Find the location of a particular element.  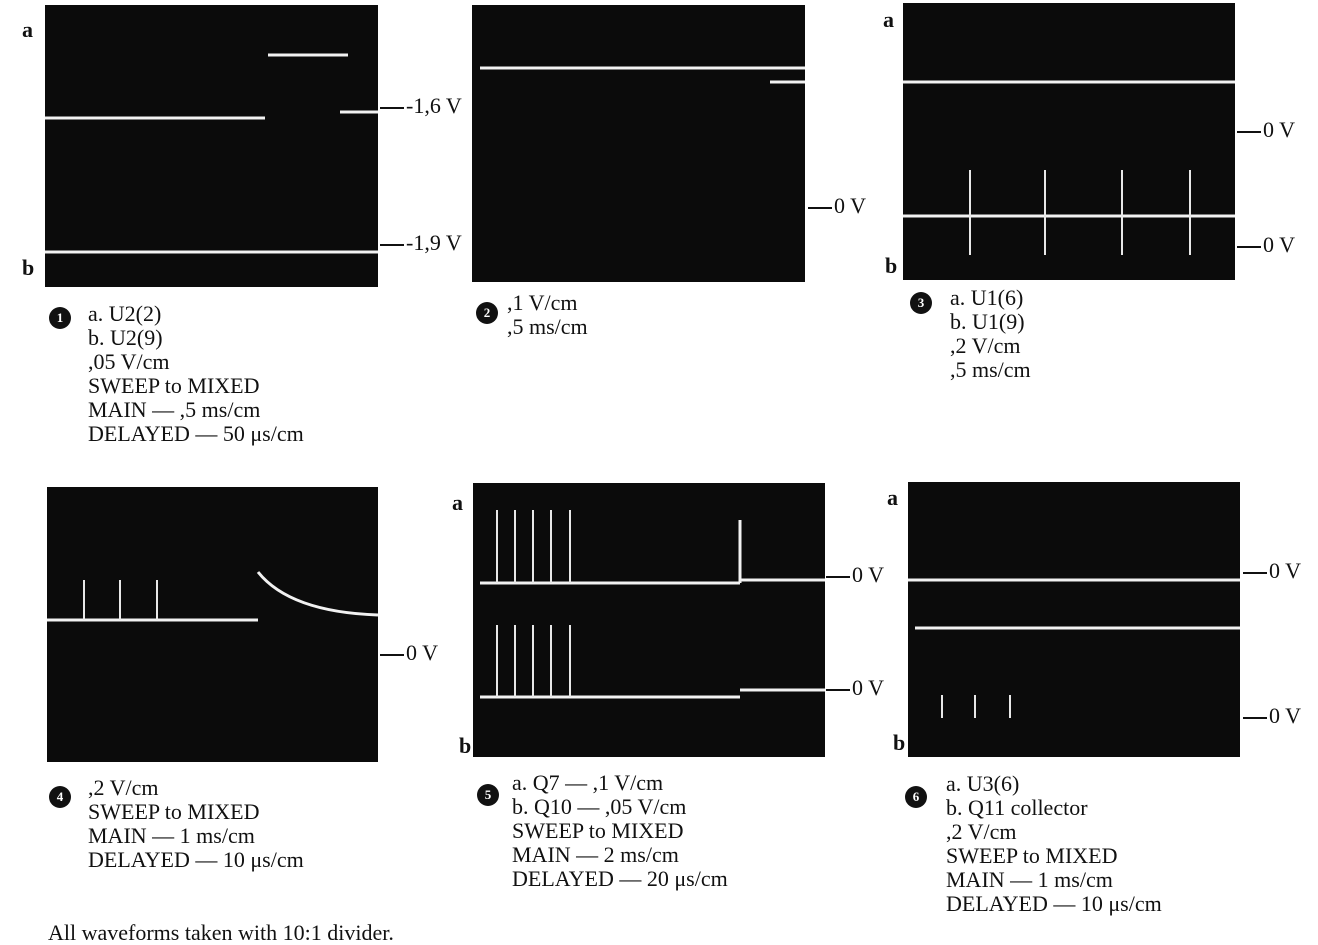

caption-line: MAIN — ,5 ms/cm is located at coordinates (174, 409).